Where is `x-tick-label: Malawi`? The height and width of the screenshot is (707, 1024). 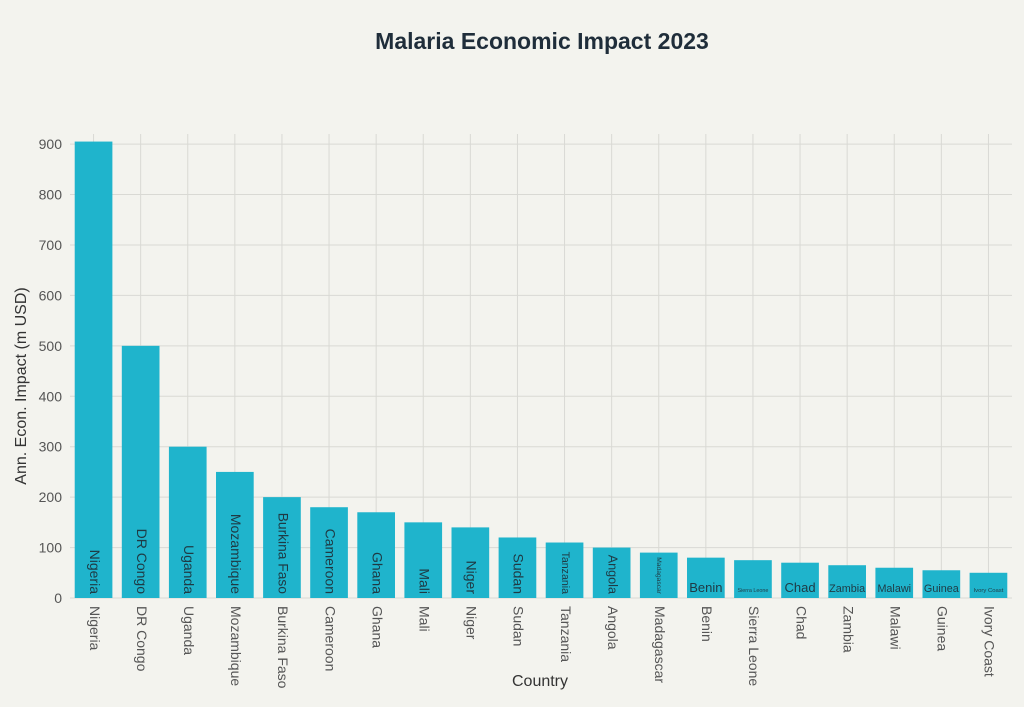
x-tick-label: Malawi is located at coordinates (896, 628).